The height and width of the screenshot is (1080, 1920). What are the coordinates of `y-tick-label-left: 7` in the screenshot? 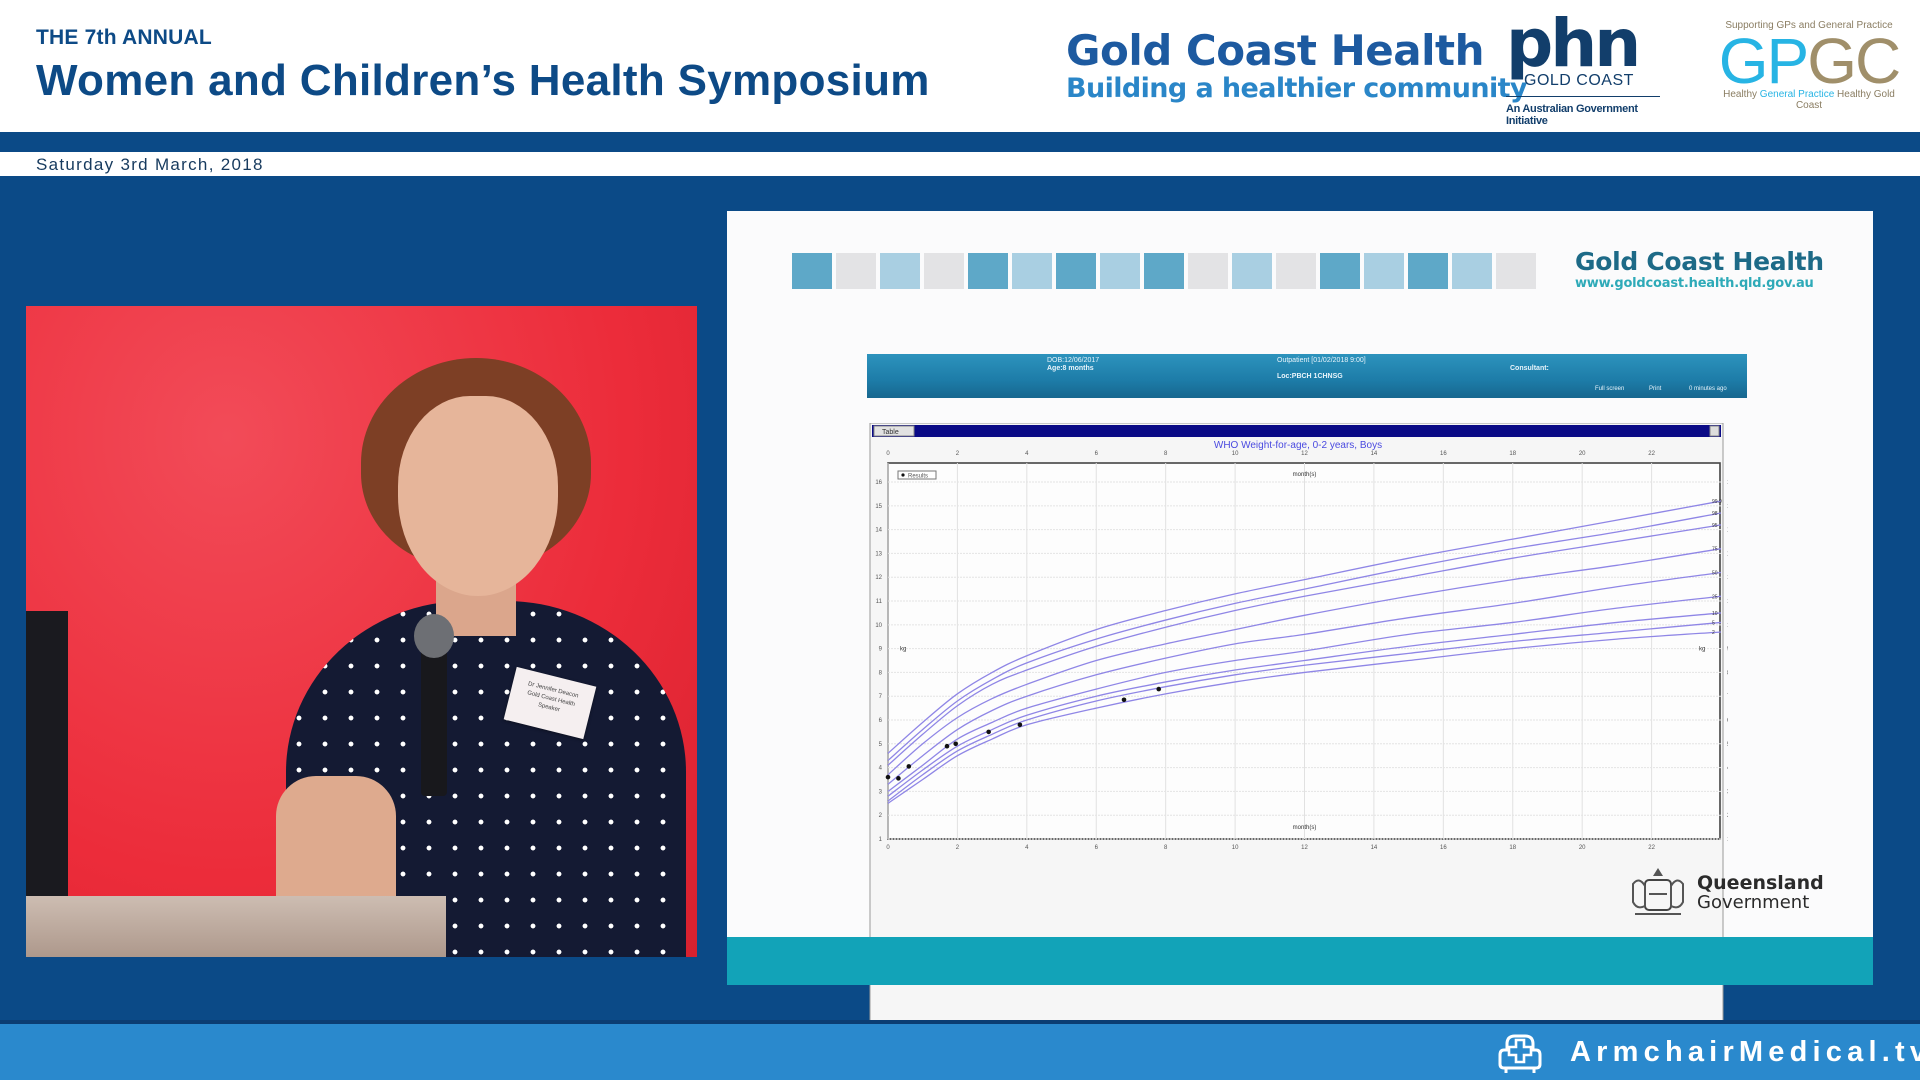 It's located at (881, 697).